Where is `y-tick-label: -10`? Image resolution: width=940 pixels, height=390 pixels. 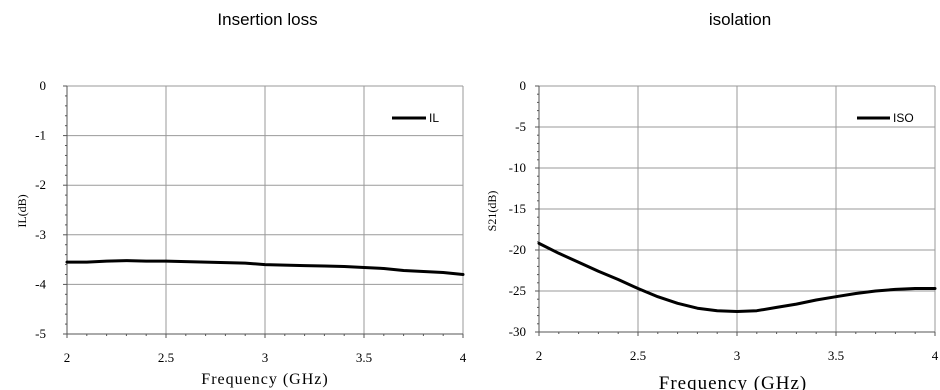
y-tick-label: -10 is located at coordinates (517, 167).